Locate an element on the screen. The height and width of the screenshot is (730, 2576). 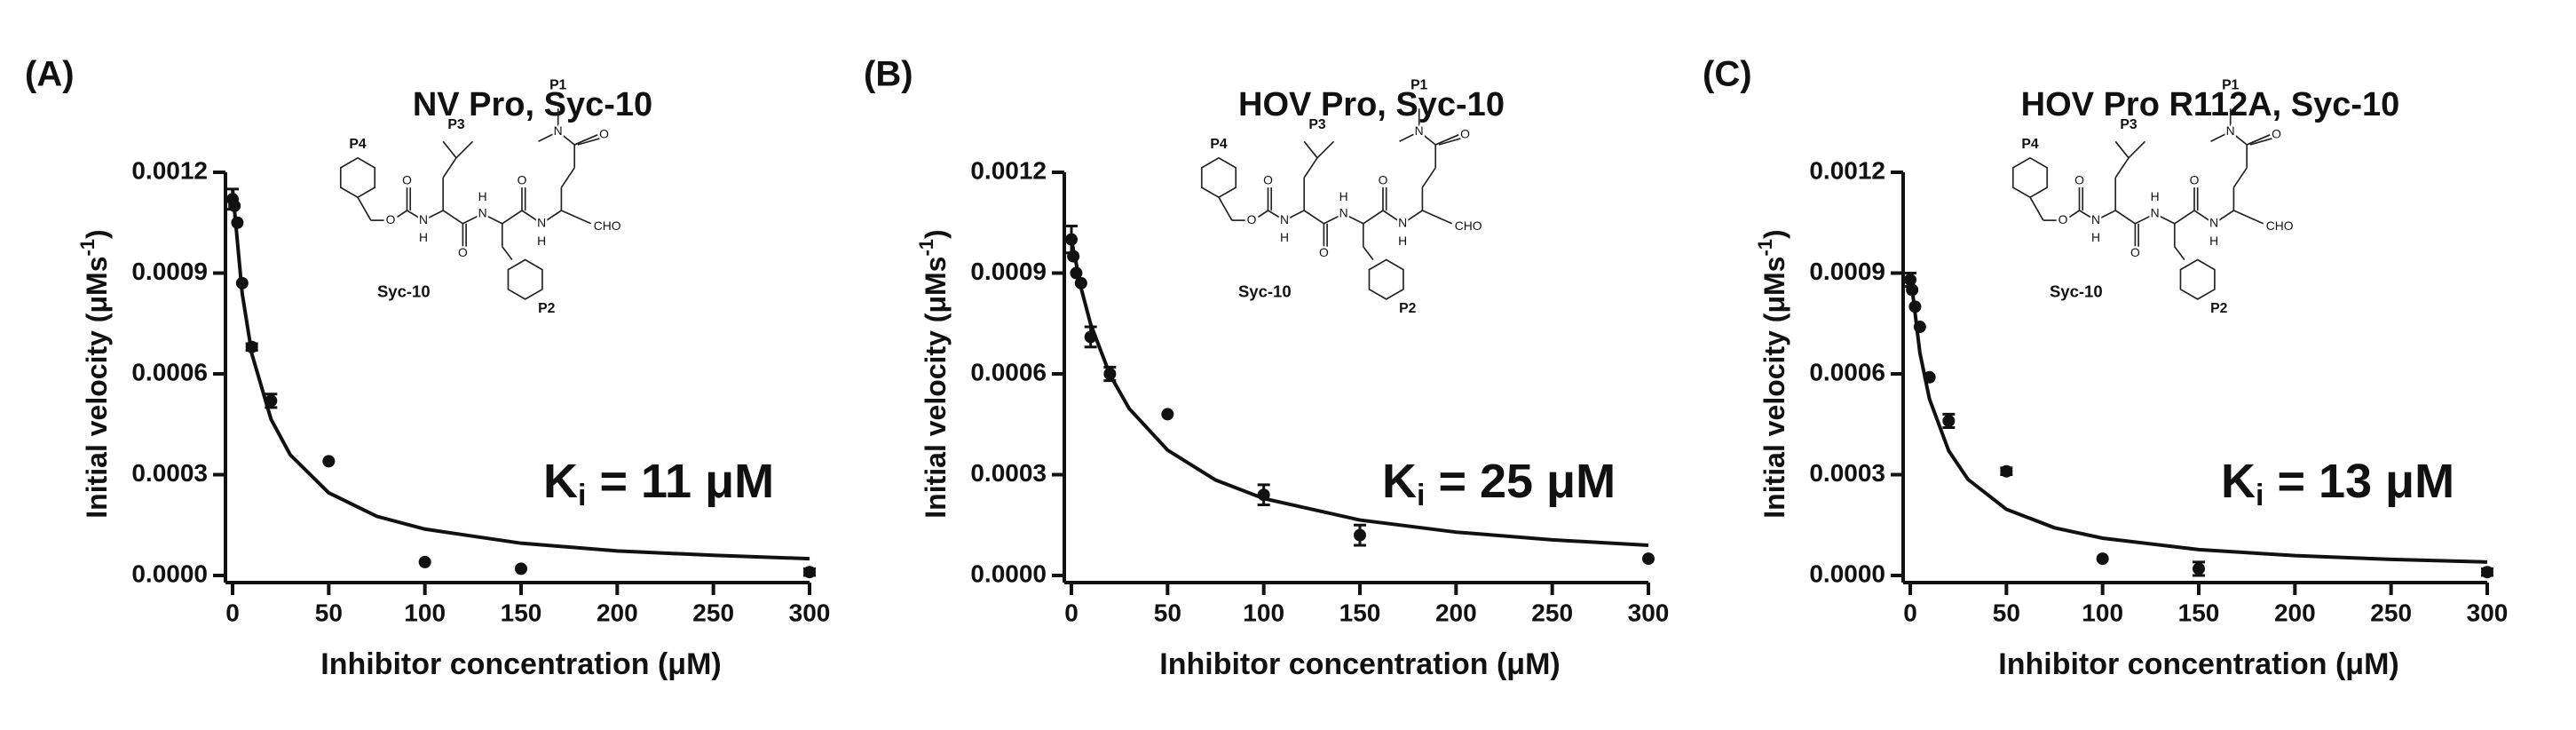
x-tick-label: 300 is located at coordinates (2488, 612).